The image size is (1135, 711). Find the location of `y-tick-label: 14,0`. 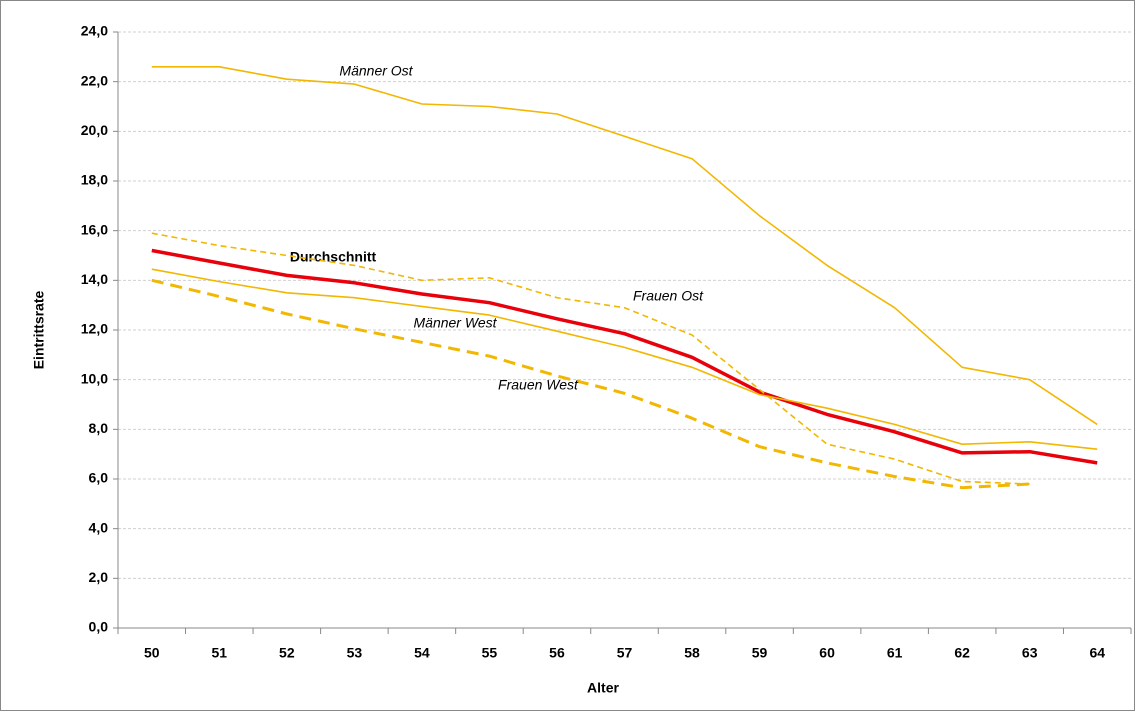

y-tick-label: 14,0 is located at coordinates (94, 279).